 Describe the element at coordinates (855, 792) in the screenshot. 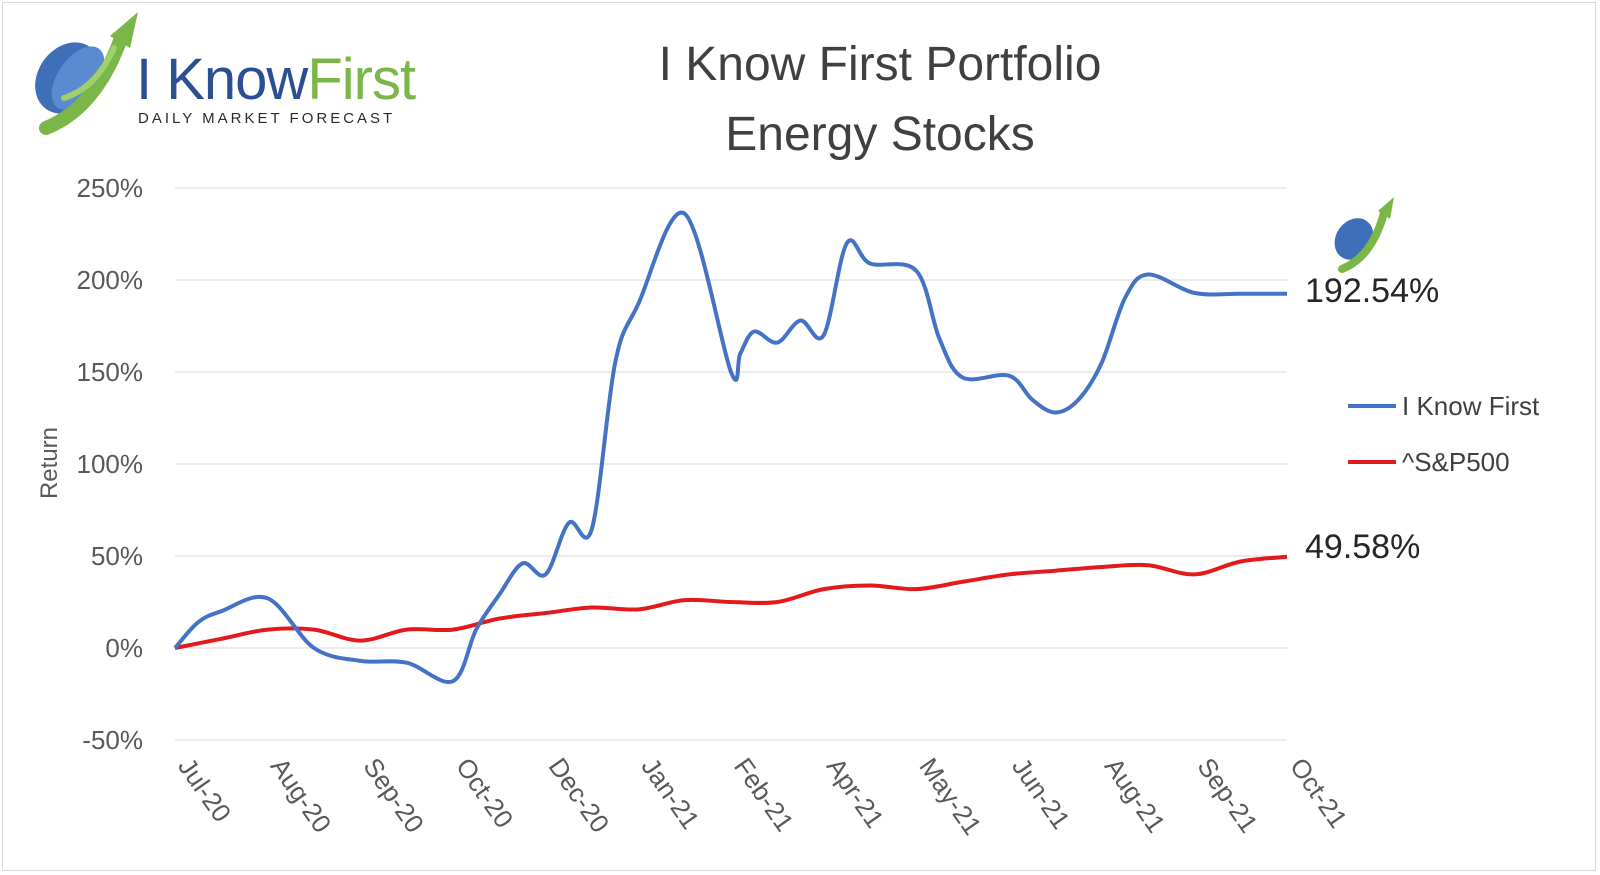

I see `x-tick-label: Apr-21` at that location.